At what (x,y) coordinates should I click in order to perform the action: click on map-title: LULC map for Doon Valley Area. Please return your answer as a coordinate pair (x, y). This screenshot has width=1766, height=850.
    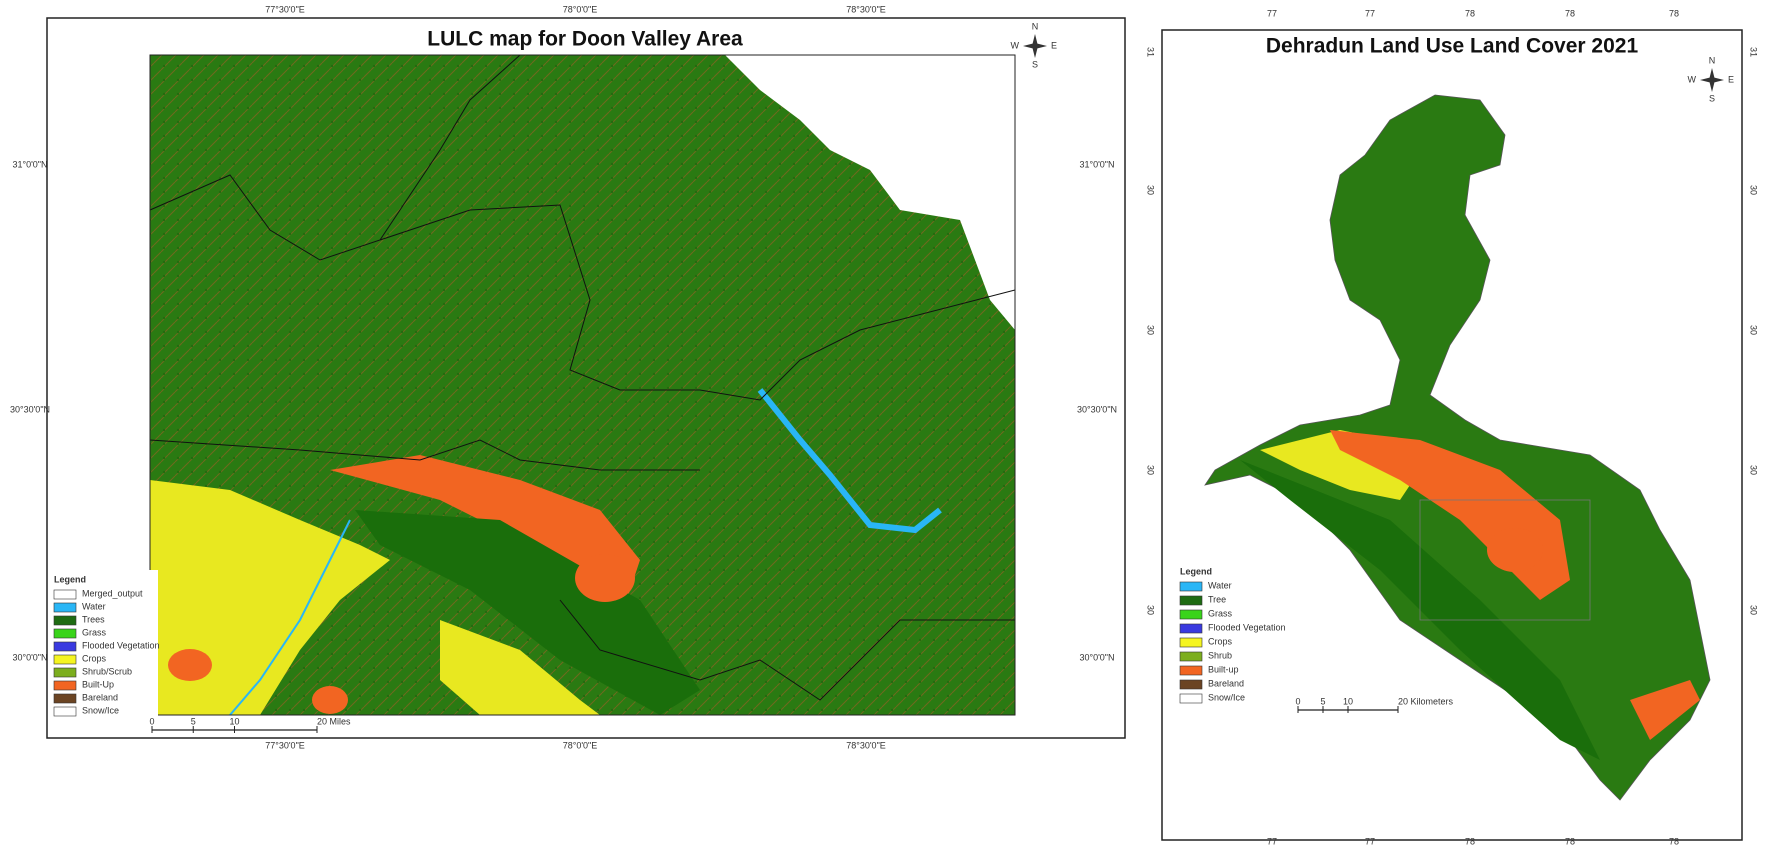
    Looking at the image, I should click on (585, 39).